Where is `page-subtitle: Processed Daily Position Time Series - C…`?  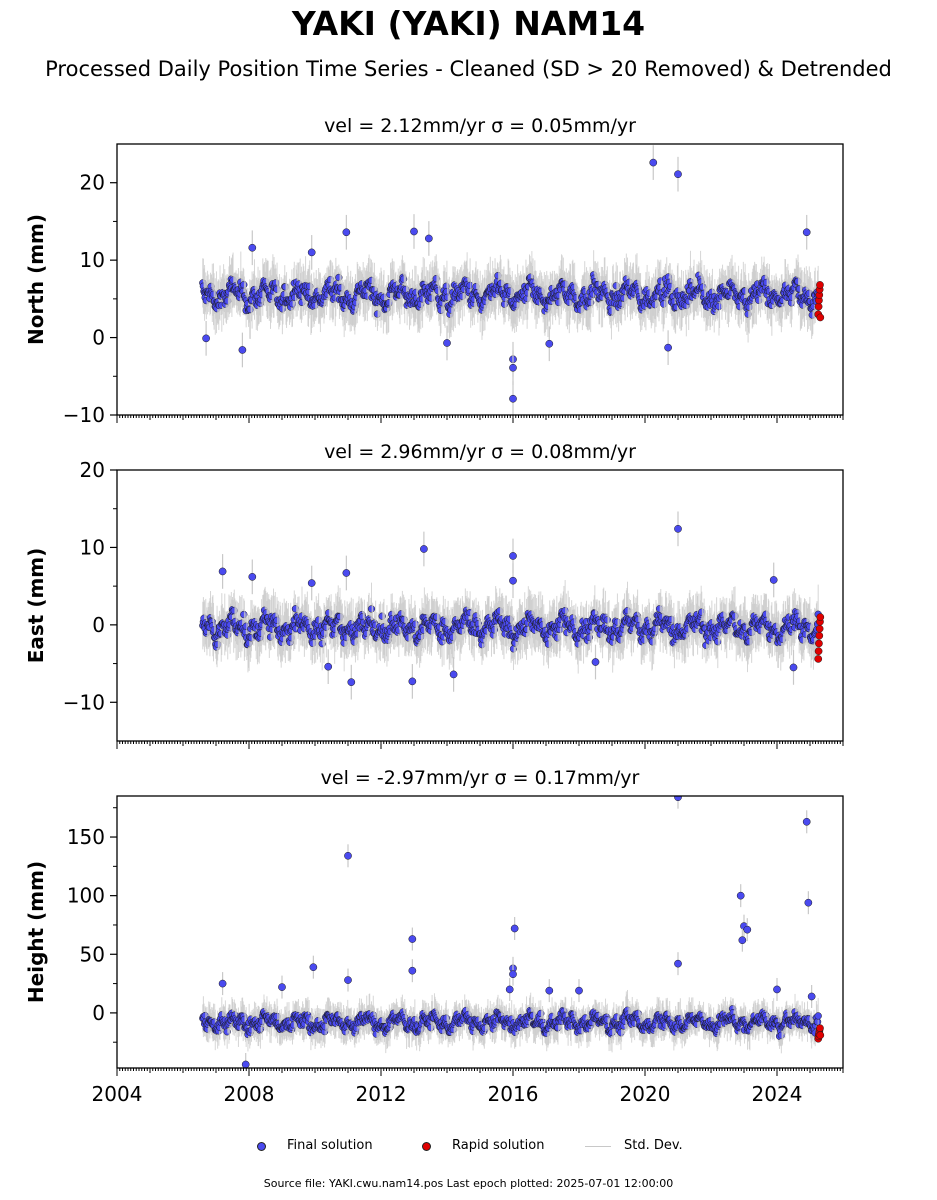
page-subtitle: Processed Daily Position Time Series - C… is located at coordinates (468, 69).